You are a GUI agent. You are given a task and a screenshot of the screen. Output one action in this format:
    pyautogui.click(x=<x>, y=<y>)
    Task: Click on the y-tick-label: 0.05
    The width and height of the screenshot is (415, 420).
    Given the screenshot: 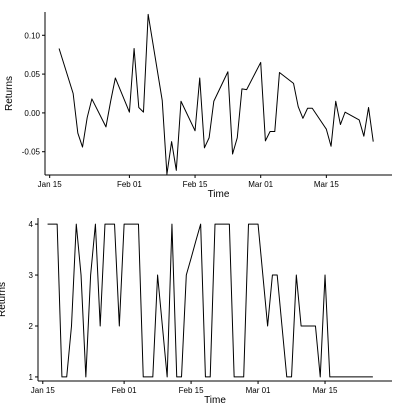 What is the action you would take?
    pyautogui.click(x=32, y=74)
    